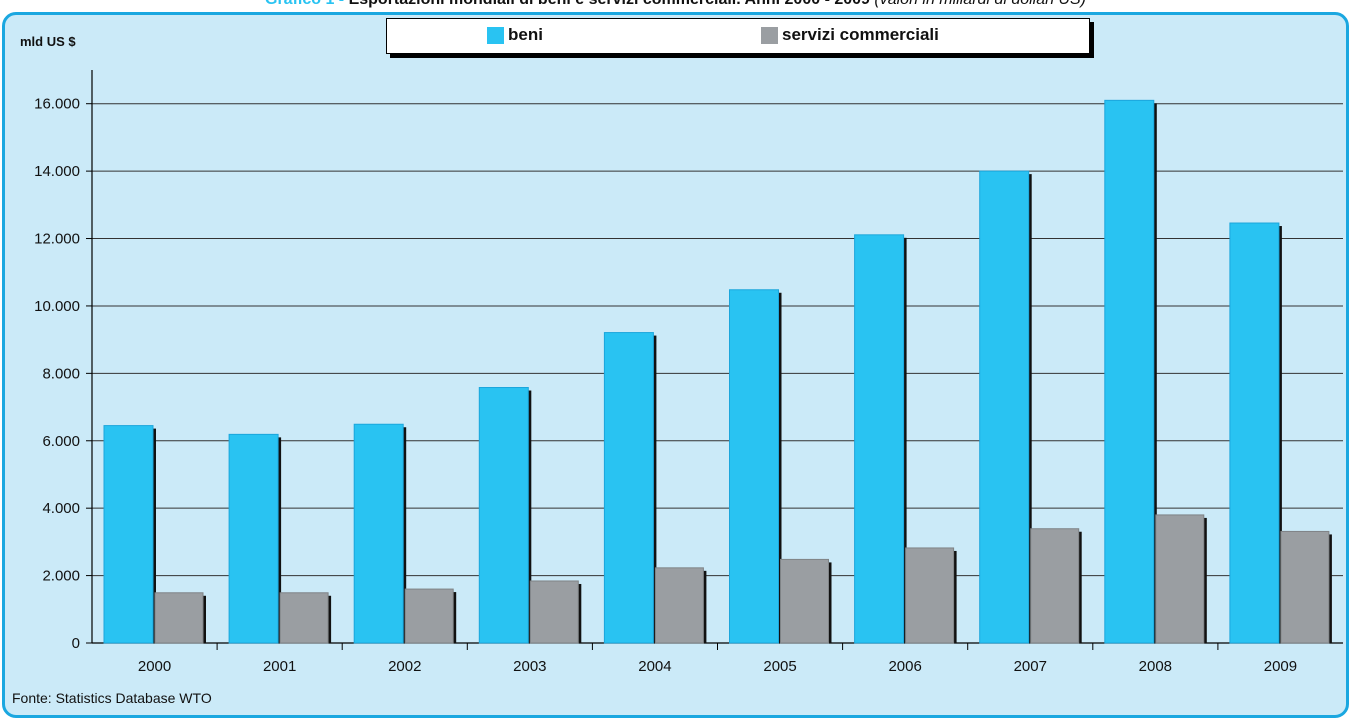 The image size is (1351, 718). I want to click on bar-servizi-2000, so click(179, 618).